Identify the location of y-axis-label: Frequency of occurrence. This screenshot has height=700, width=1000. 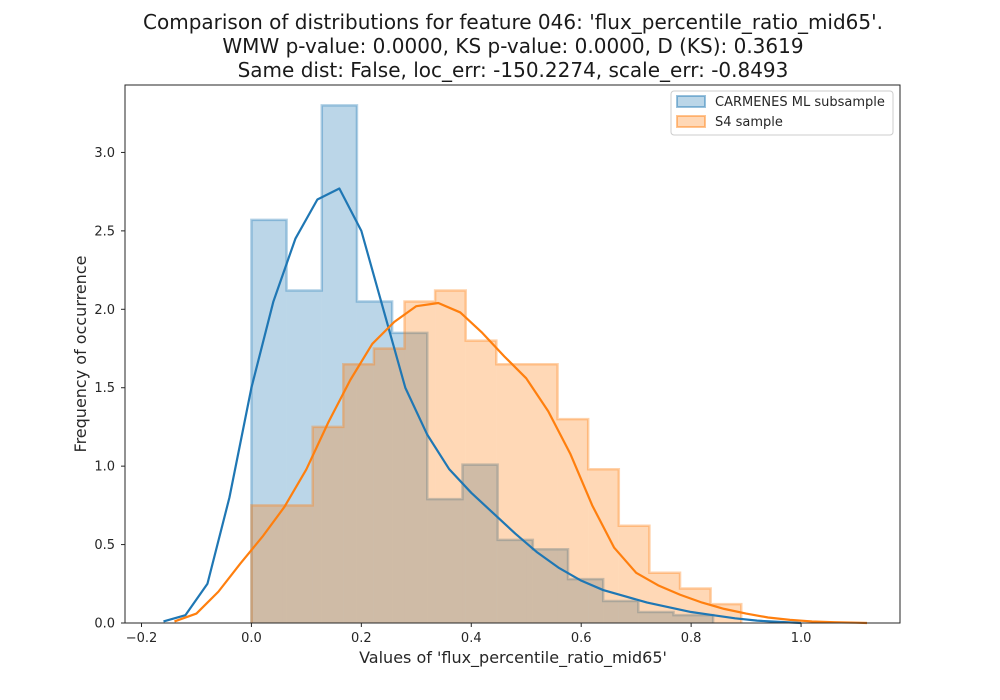
(80, 354).